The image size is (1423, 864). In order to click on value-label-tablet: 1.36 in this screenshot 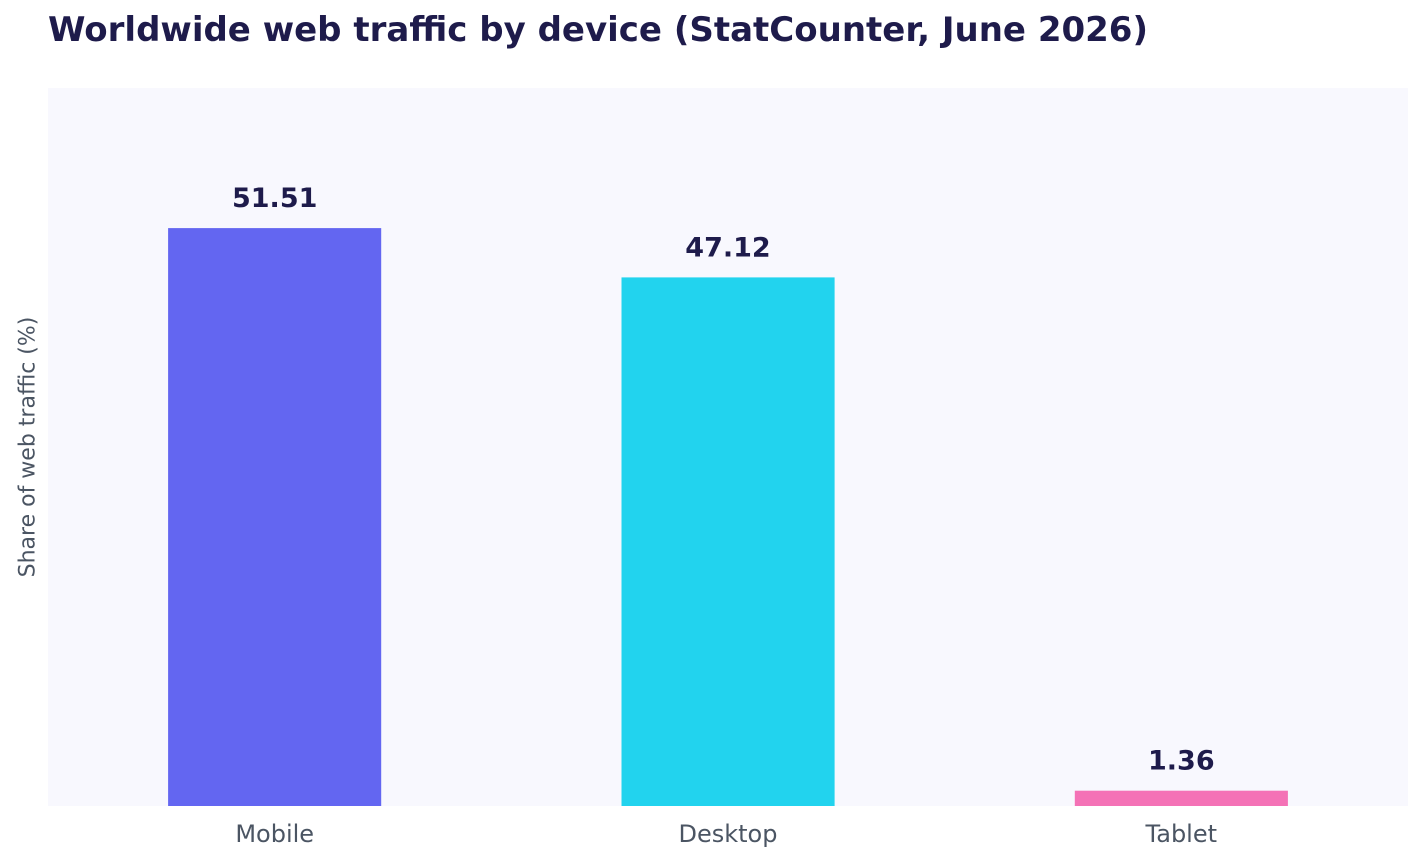, I will do `click(1181, 761)`.